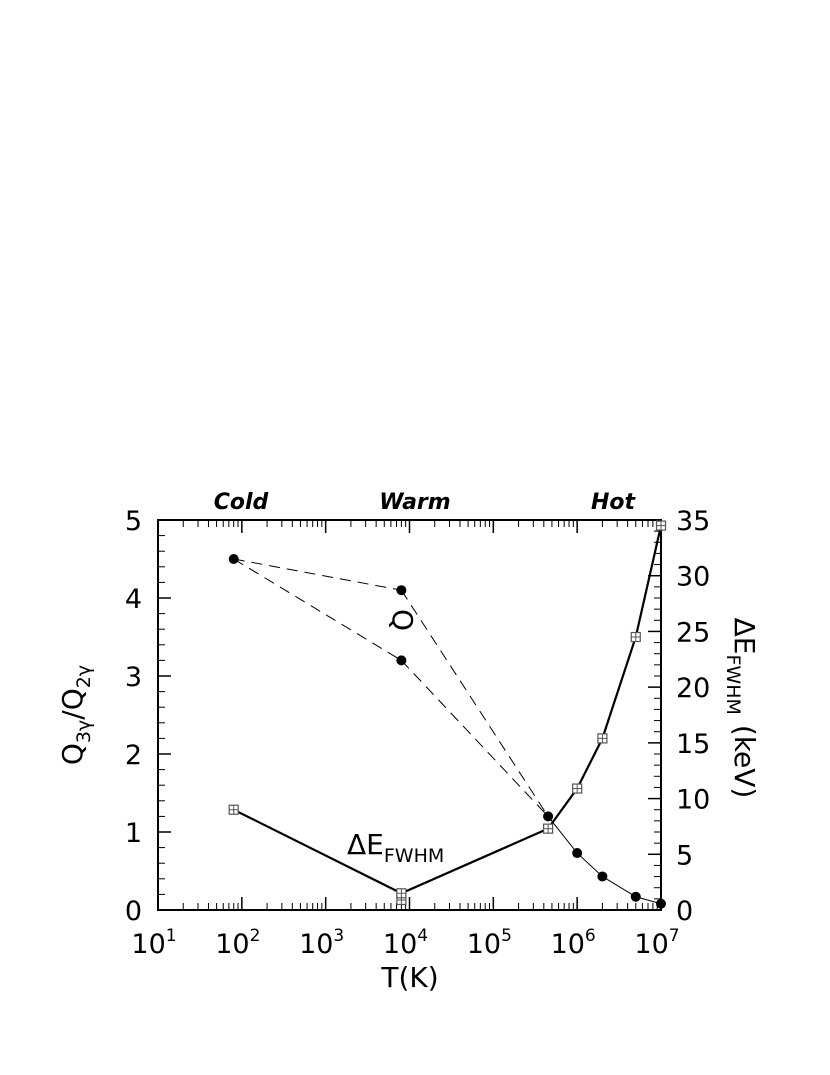 The width and height of the screenshot is (830, 1075). I want to click on x-tick-label: 10¹, so click(153, 943).